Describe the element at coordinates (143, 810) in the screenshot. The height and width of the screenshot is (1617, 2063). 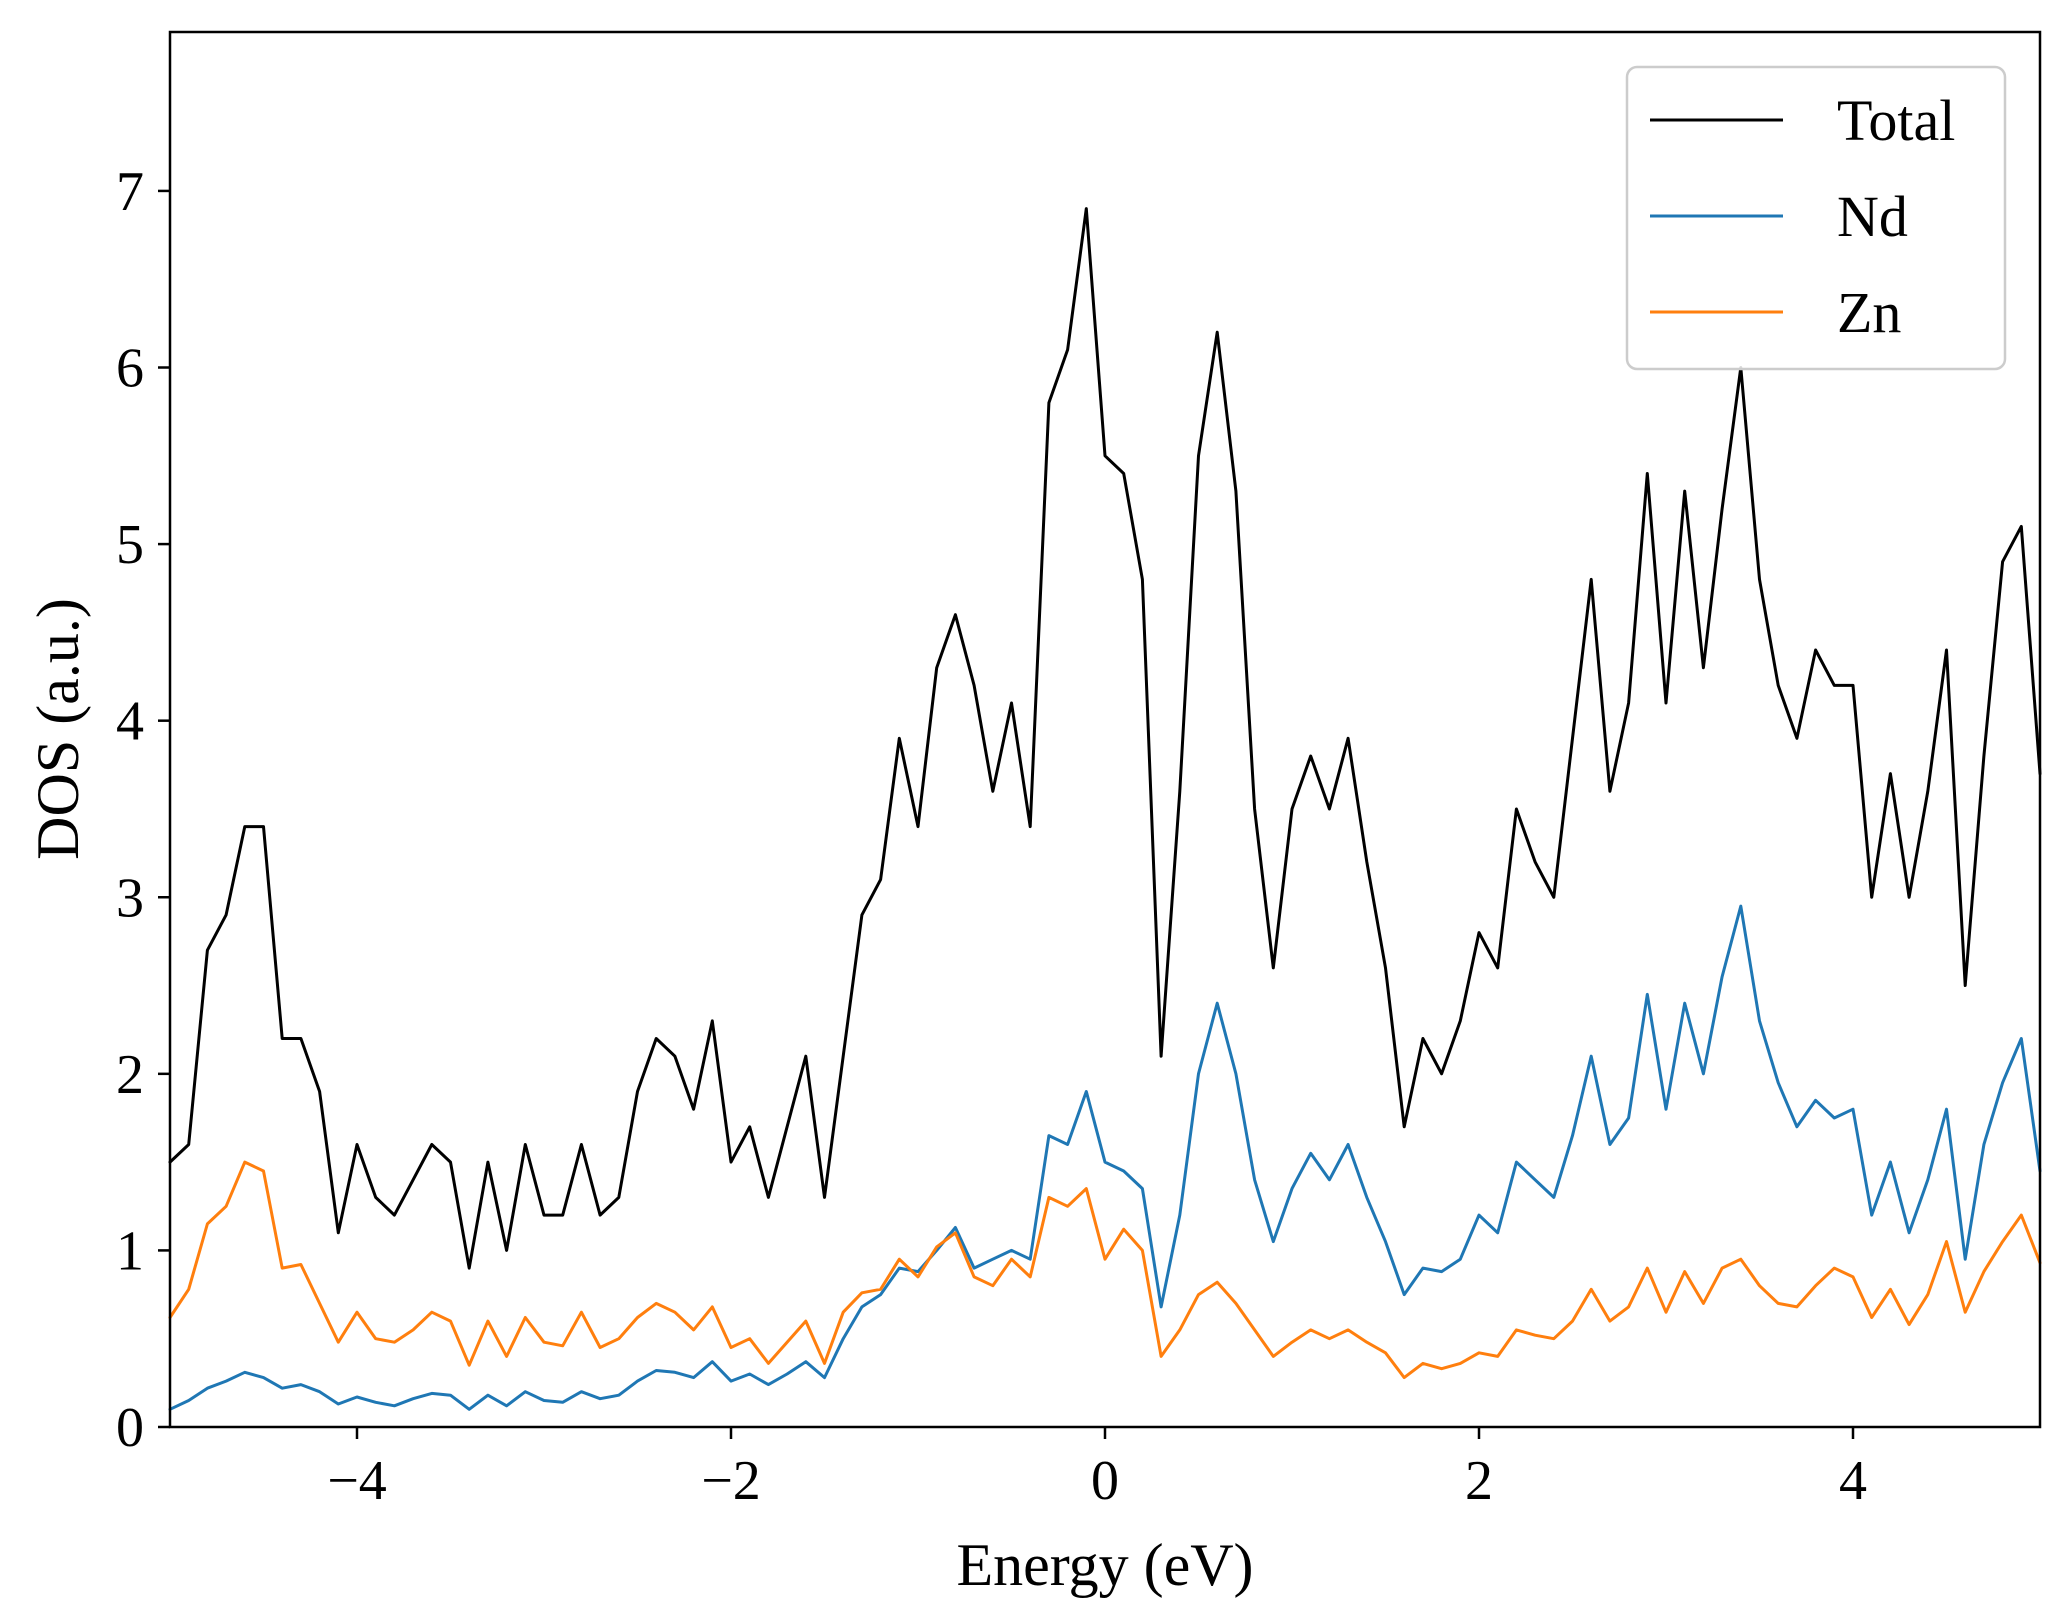
I see `y-axis: 0 1 2 3 4 5 6 7` at that location.